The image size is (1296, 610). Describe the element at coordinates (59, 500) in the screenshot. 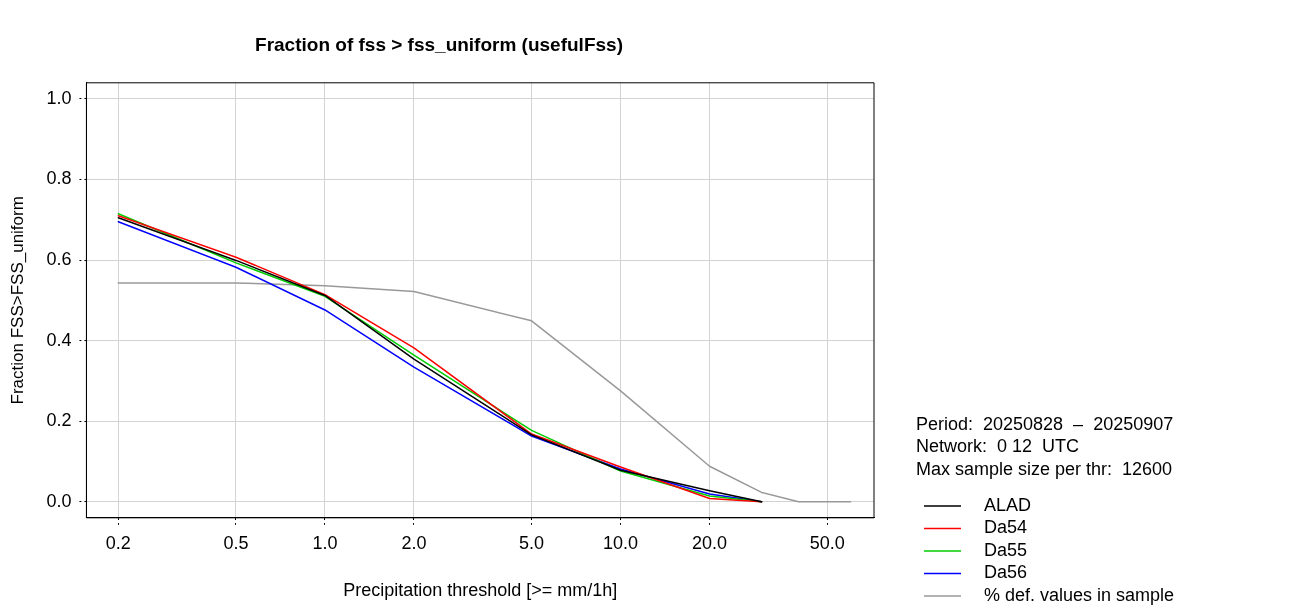

I see `y-tick-label: 0.0` at that location.